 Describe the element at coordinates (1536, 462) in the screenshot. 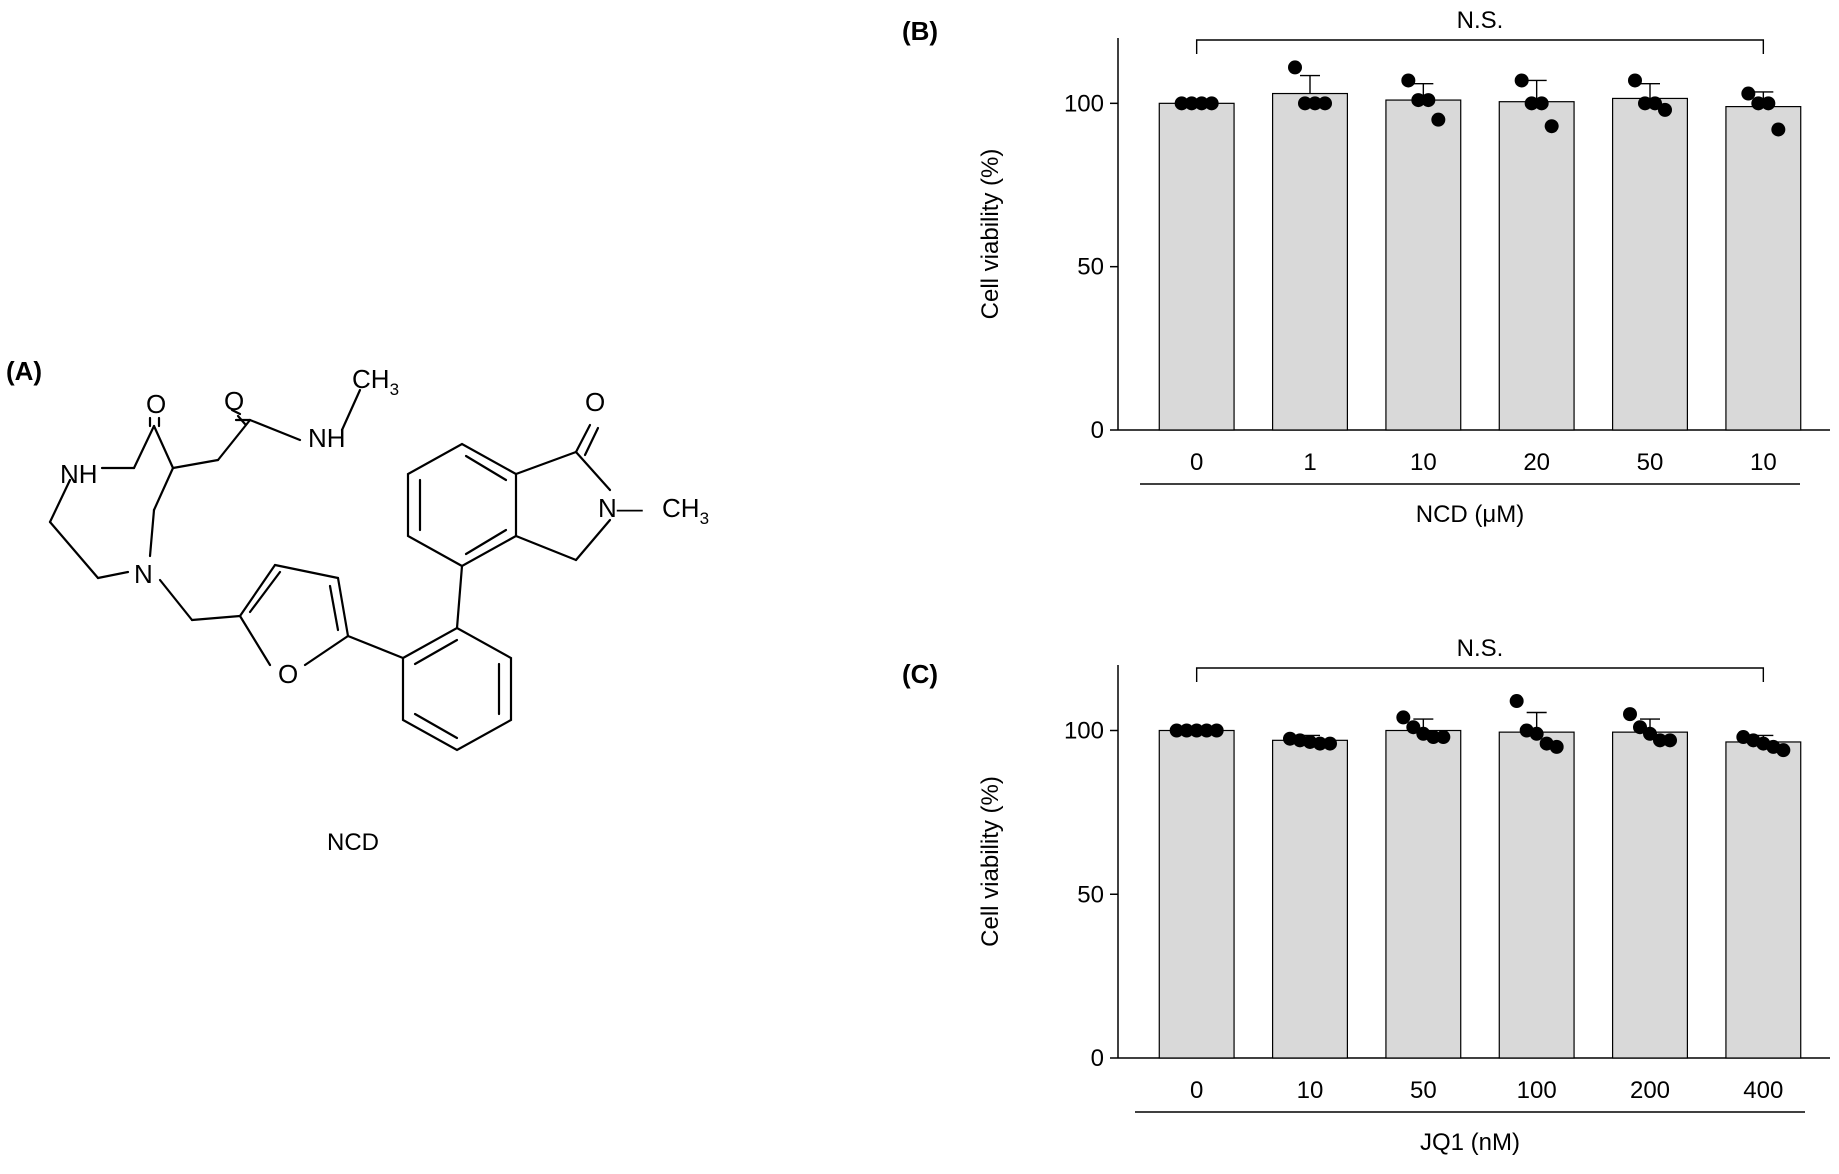

I see `x-tick-label: 20` at that location.